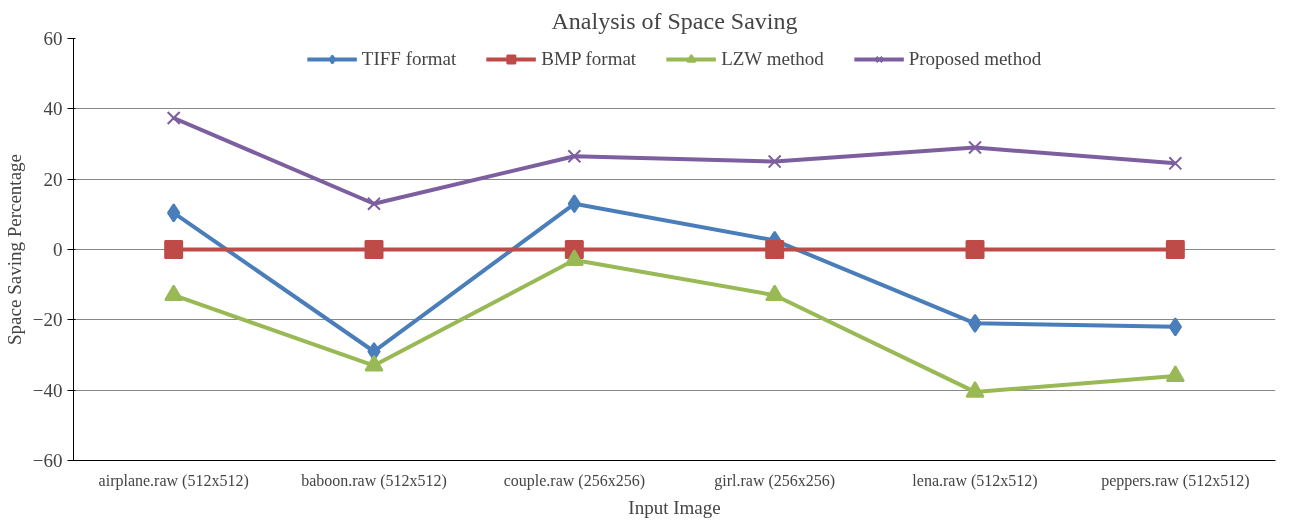  Describe the element at coordinates (58, 249) in the screenshot. I see `y-tick-label: 0` at that location.